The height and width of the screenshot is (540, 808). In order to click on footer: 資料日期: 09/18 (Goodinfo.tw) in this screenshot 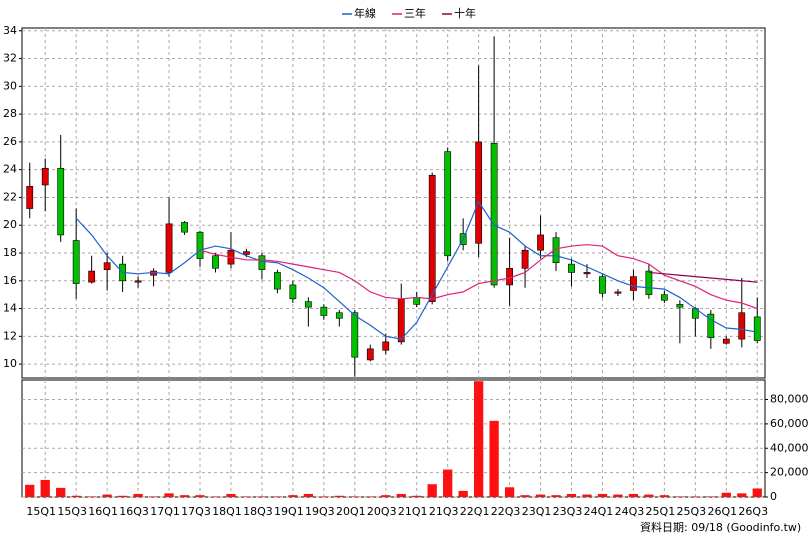, I will do `click(720, 527)`.